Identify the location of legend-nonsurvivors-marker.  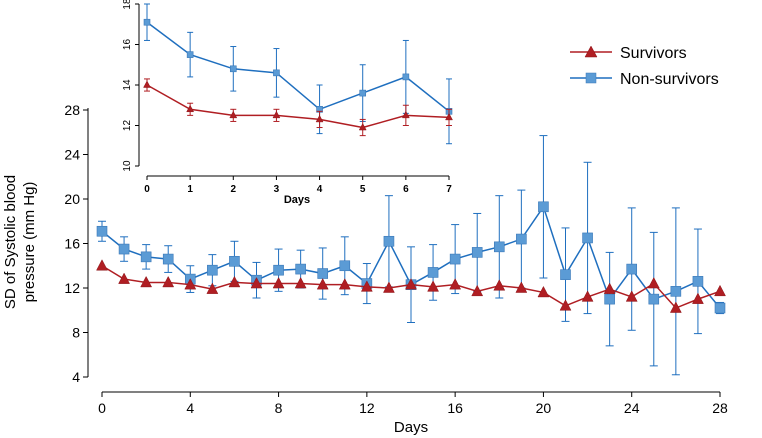
(591, 78).